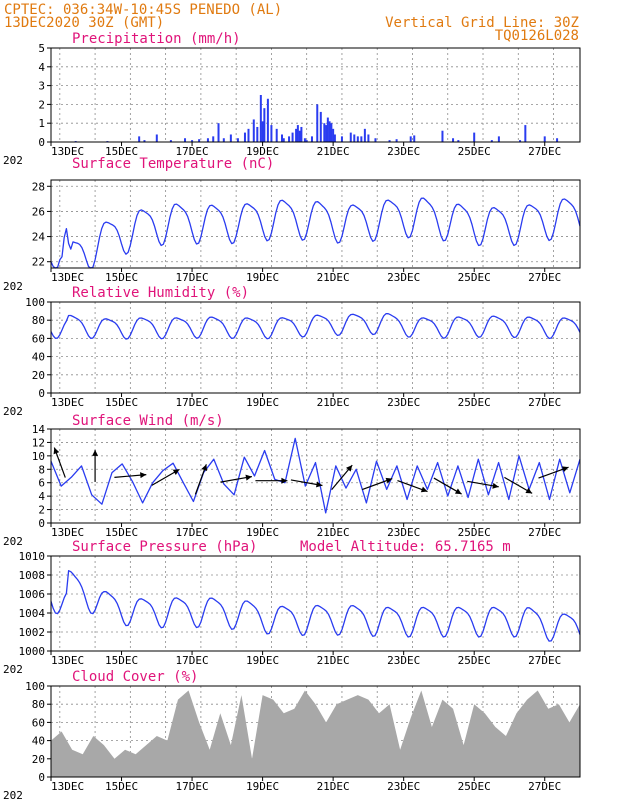 This screenshot has width=618, height=800. What do you see at coordinates (164, 547) in the screenshot?
I see `panel-title: Surface Pressure (hPa)` at bounding box center [164, 547].